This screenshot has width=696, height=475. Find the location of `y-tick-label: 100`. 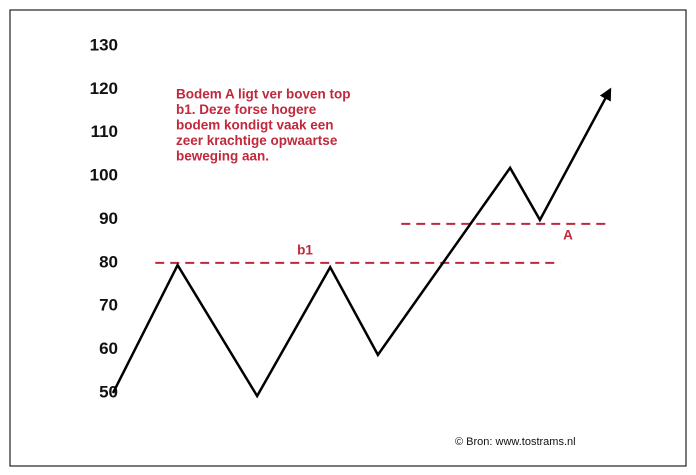

y-tick-label: 100 is located at coordinates (104, 175).